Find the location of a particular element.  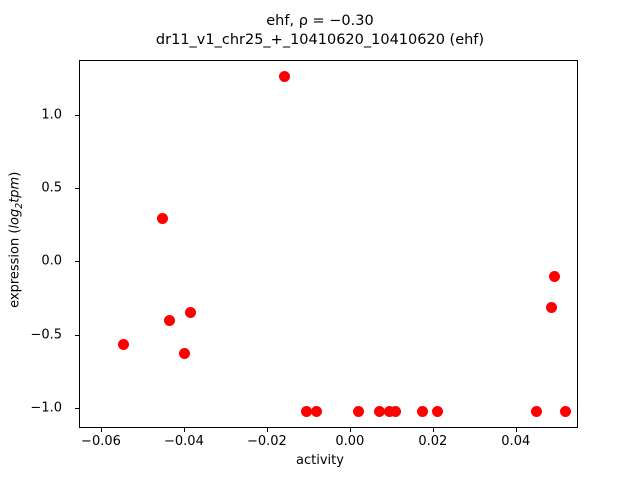

x-axis-tick-label: 0.00 is located at coordinates (350, 441).